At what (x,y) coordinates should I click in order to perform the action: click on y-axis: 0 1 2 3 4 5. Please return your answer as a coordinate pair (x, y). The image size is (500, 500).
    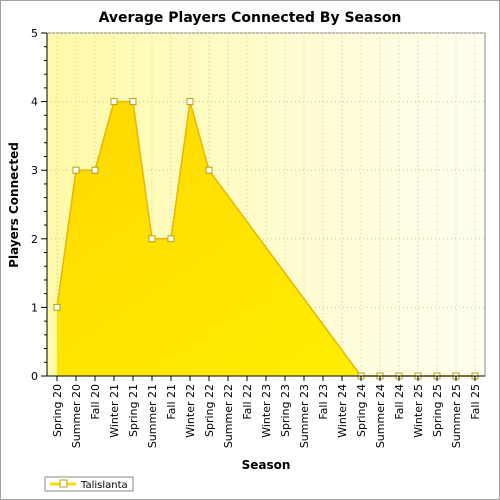
    Looking at the image, I should click on (39, 205).